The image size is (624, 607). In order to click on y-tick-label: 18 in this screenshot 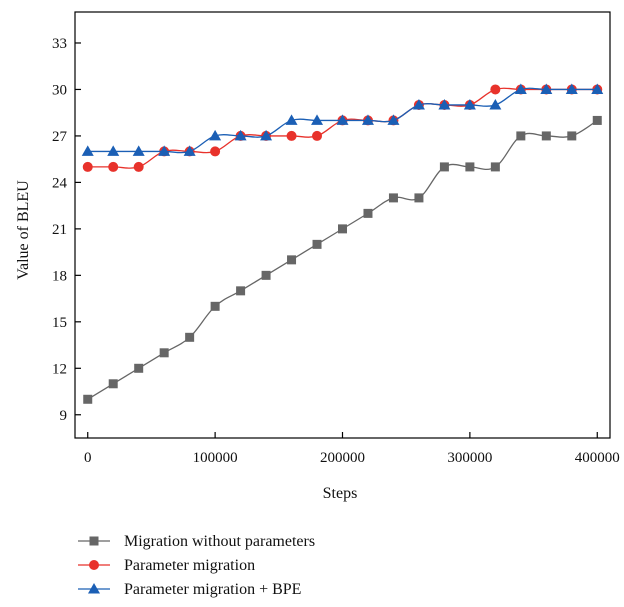, I will do `click(59, 276)`.